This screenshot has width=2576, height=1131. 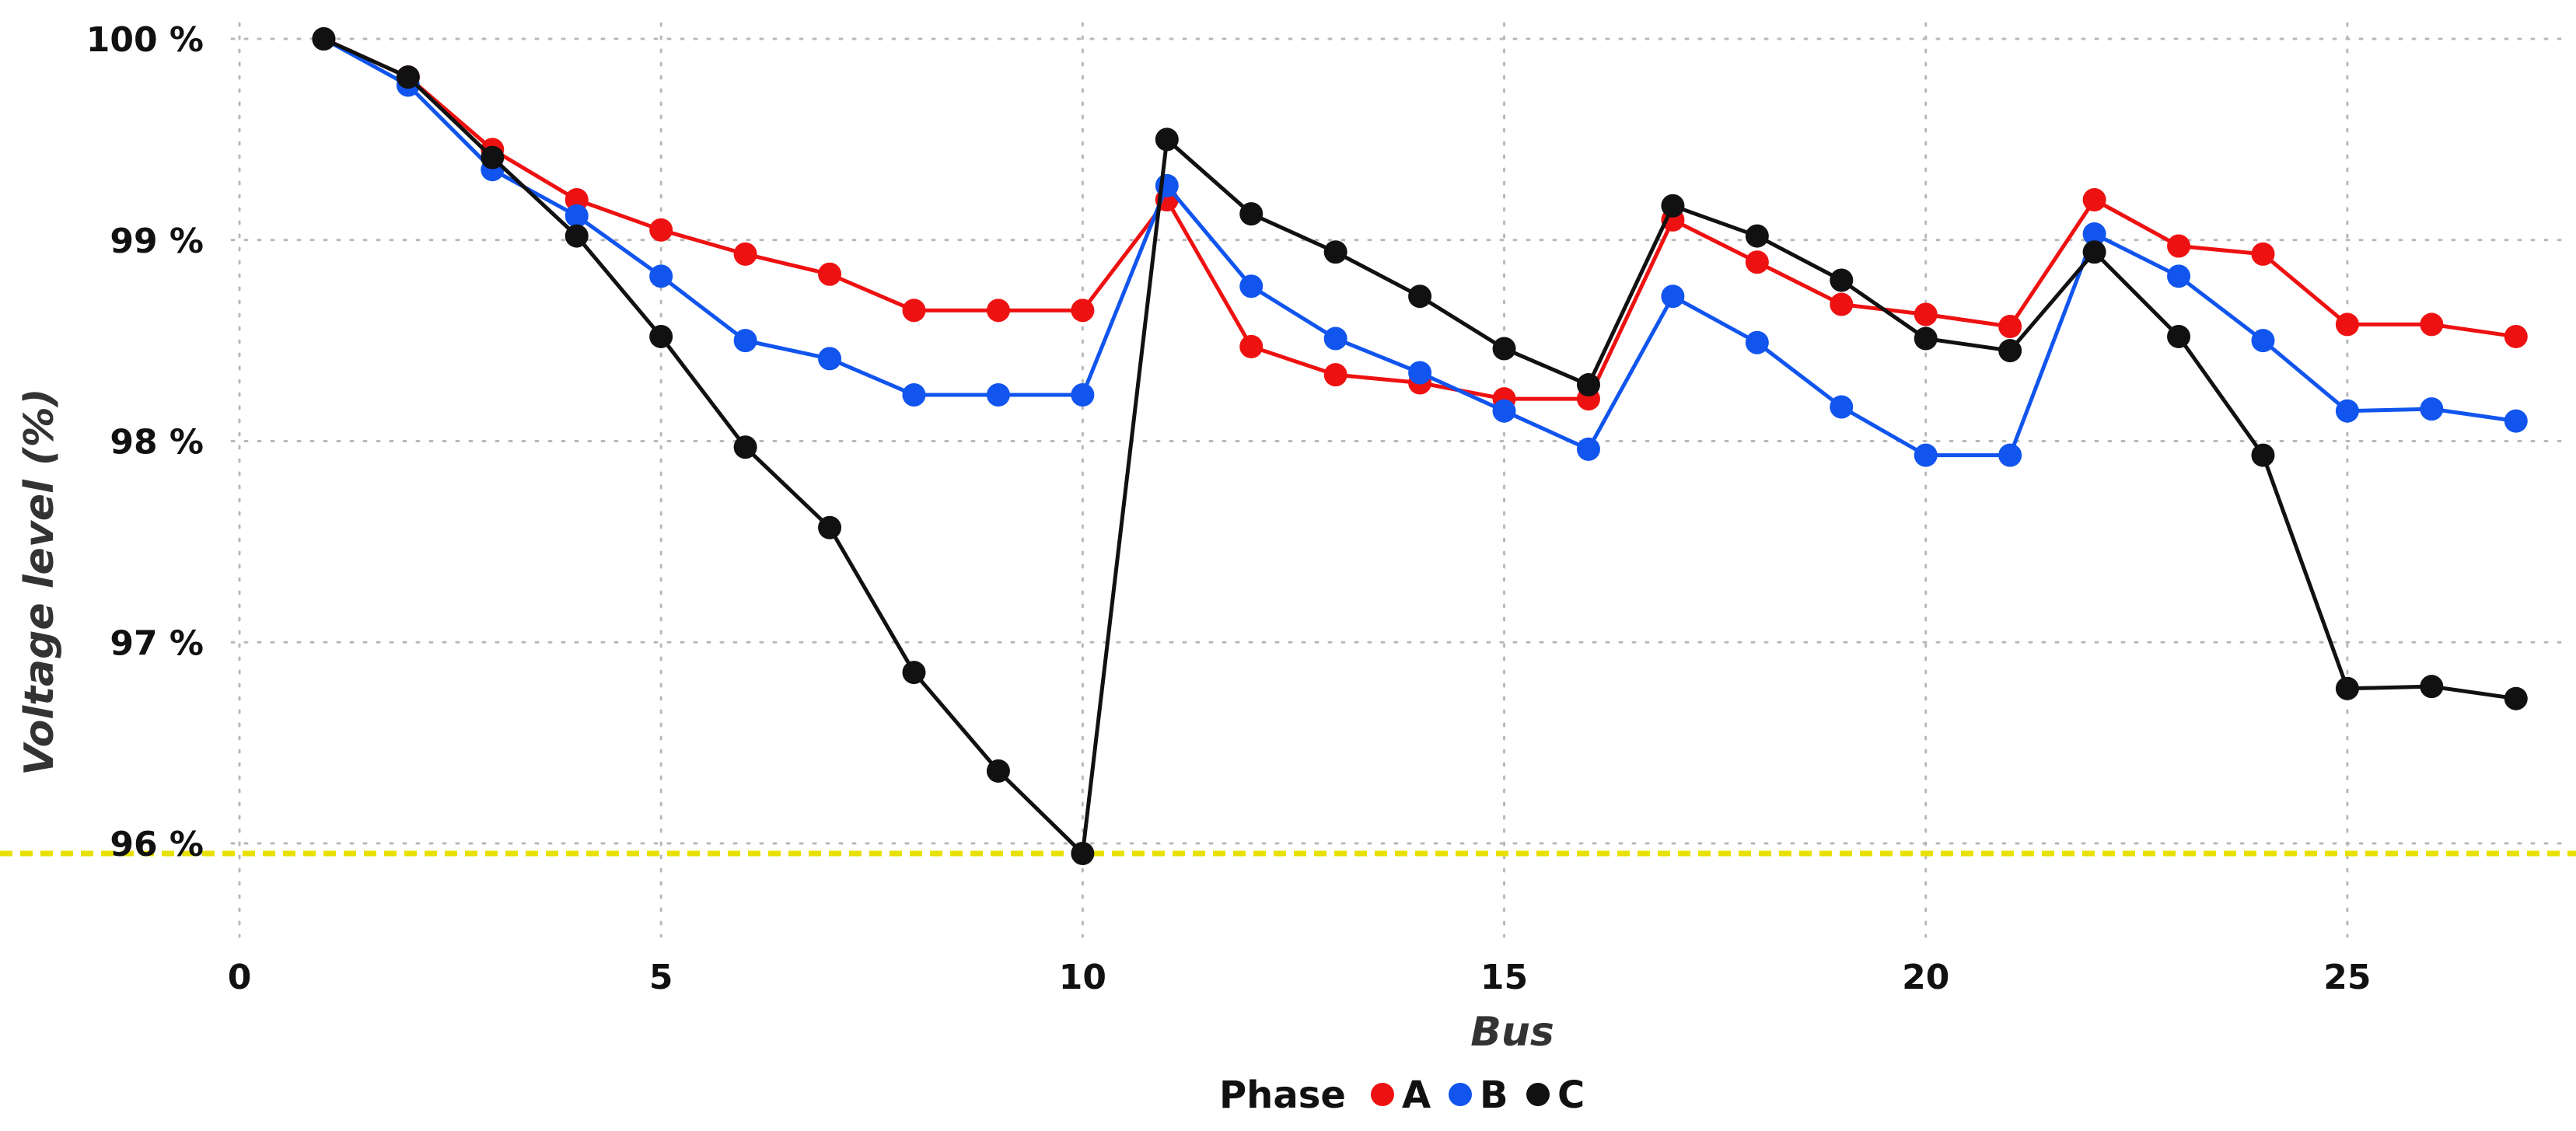 I want to click on legend-label-A: A, so click(x=1416, y=1095).